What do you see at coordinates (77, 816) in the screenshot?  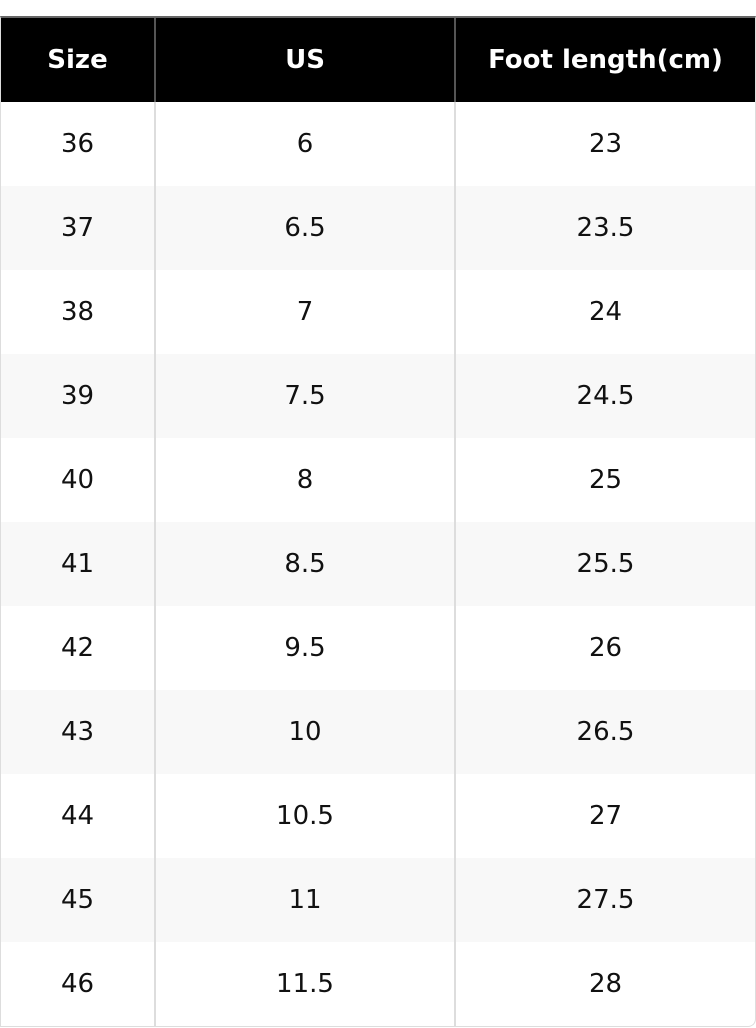 I see `size-cell: 44` at bounding box center [77, 816].